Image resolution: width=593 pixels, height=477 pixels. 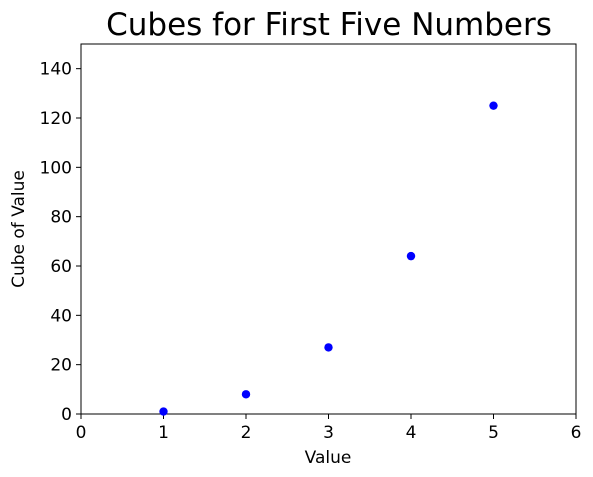 I want to click on y-tick-label: 40, so click(x=61, y=316).